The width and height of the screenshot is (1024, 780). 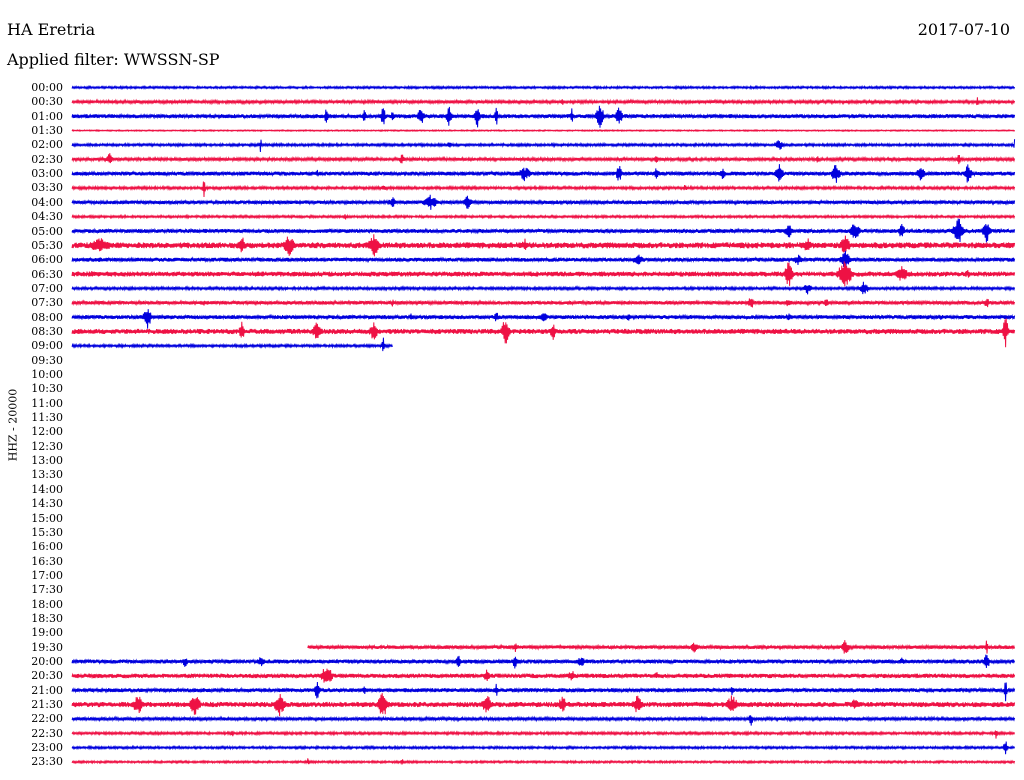 I want to click on time-label: 12:00, so click(x=47, y=432).